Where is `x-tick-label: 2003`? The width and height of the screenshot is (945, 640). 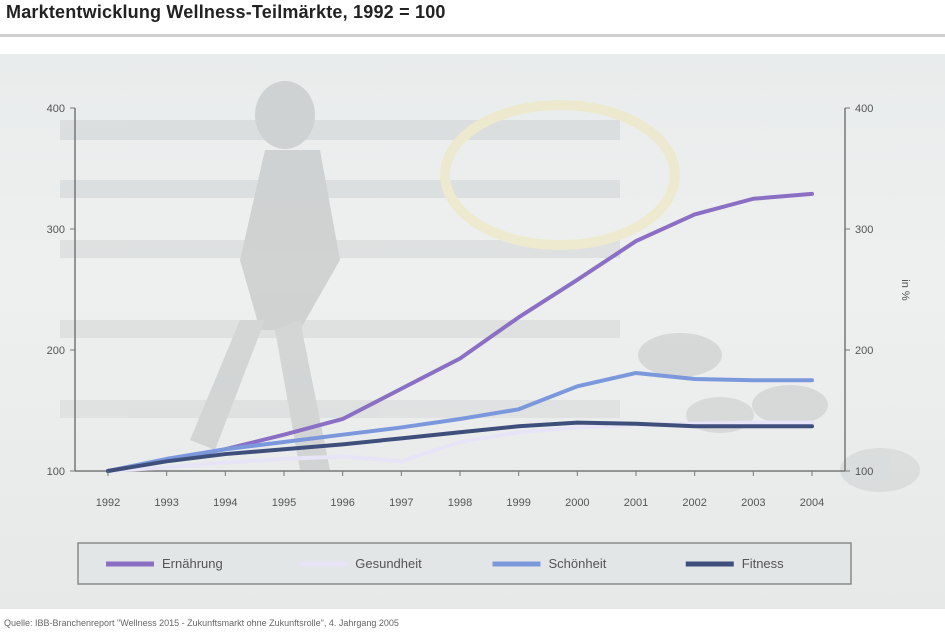
x-tick-label: 2003 is located at coordinates (753, 503).